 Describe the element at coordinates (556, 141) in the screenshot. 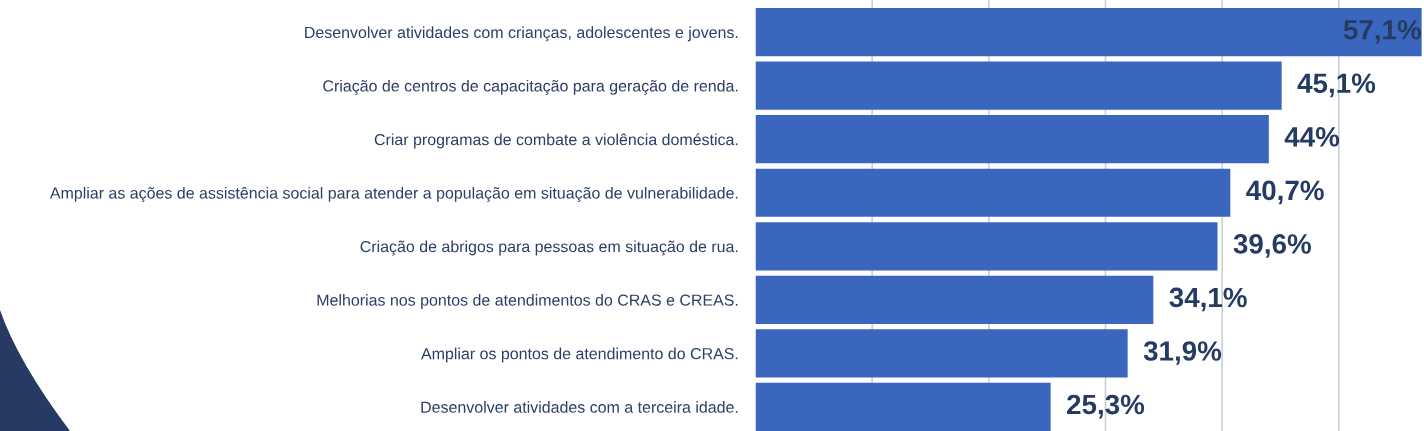

I see `y-tick-label: Criar programas de combate a violência doméstica.` at that location.